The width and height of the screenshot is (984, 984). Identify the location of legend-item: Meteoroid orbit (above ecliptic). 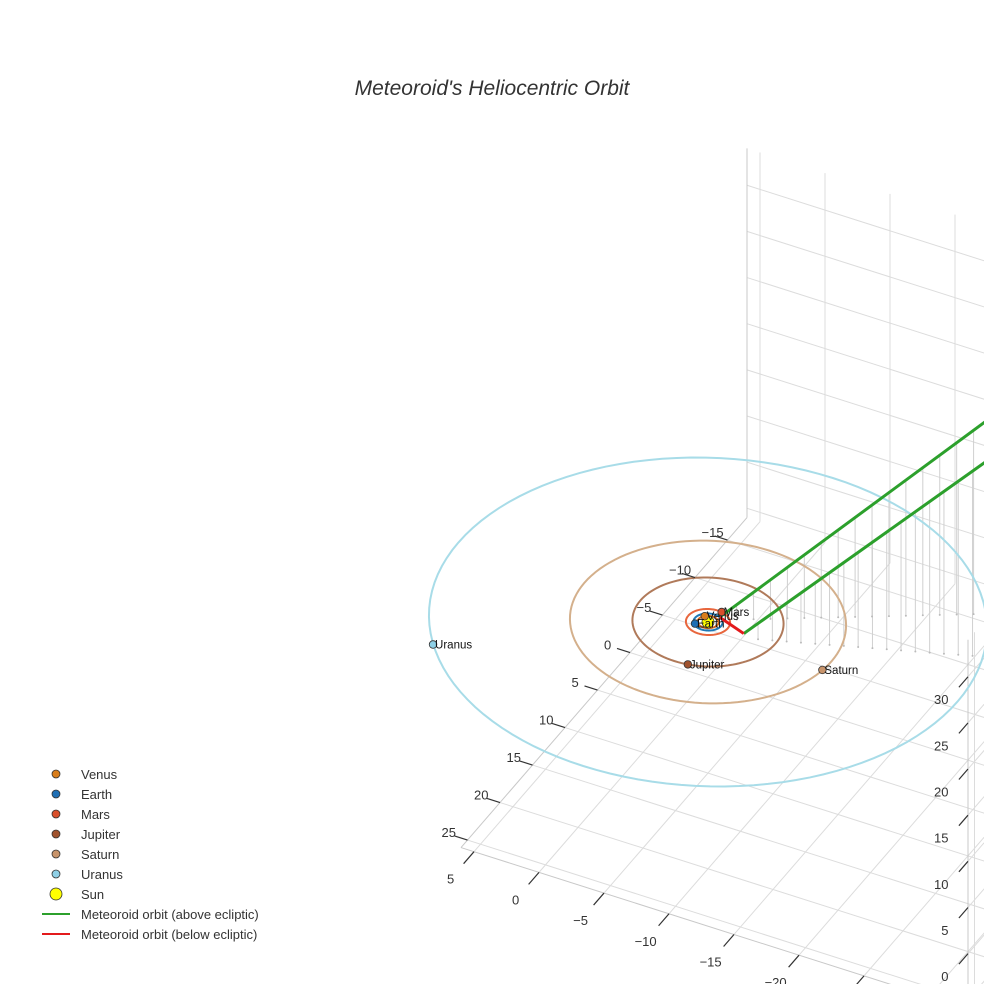
(150, 914).